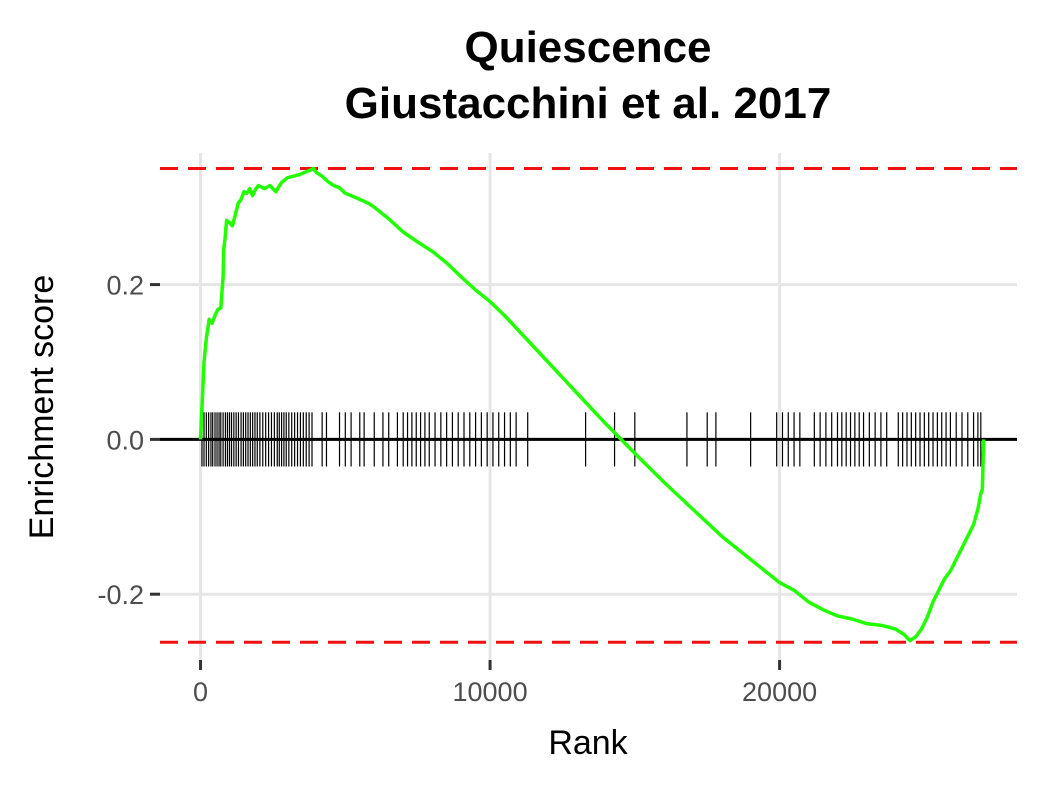 This screenshot has height=787, width=1039. I want to click on y-tick-label-2: 0.2, so click(125, 286).